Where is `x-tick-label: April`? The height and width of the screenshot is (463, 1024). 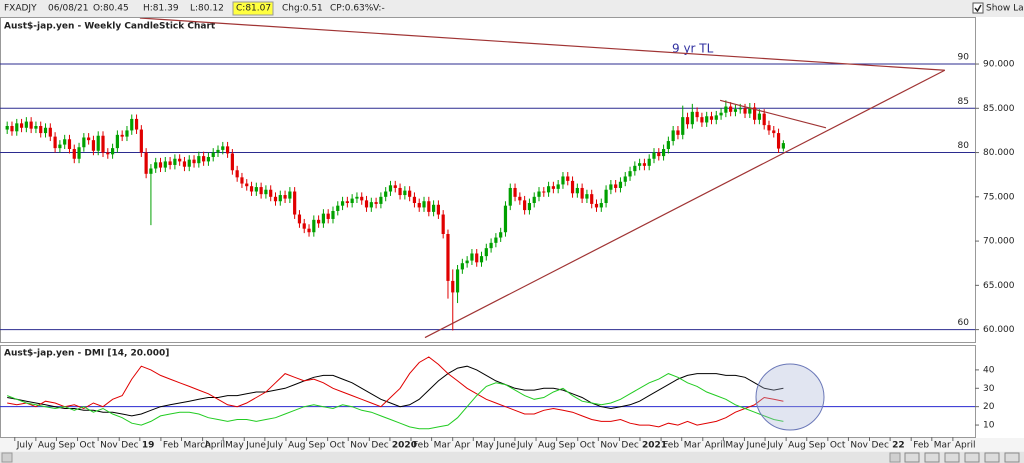 x-tick-label: April is located at coordinates (965, 446).